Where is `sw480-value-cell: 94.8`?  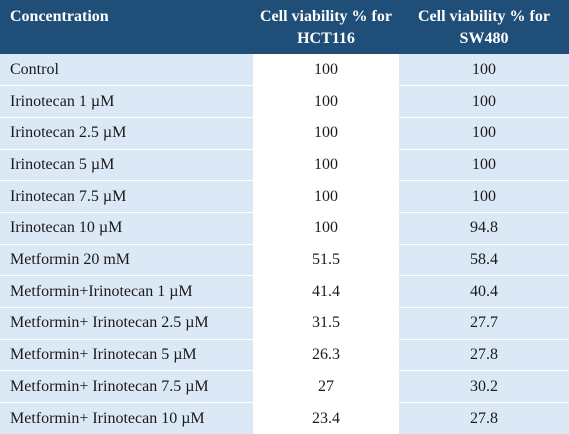 sw480-value-cell: 94.8 is located at coordinates (484, 228).